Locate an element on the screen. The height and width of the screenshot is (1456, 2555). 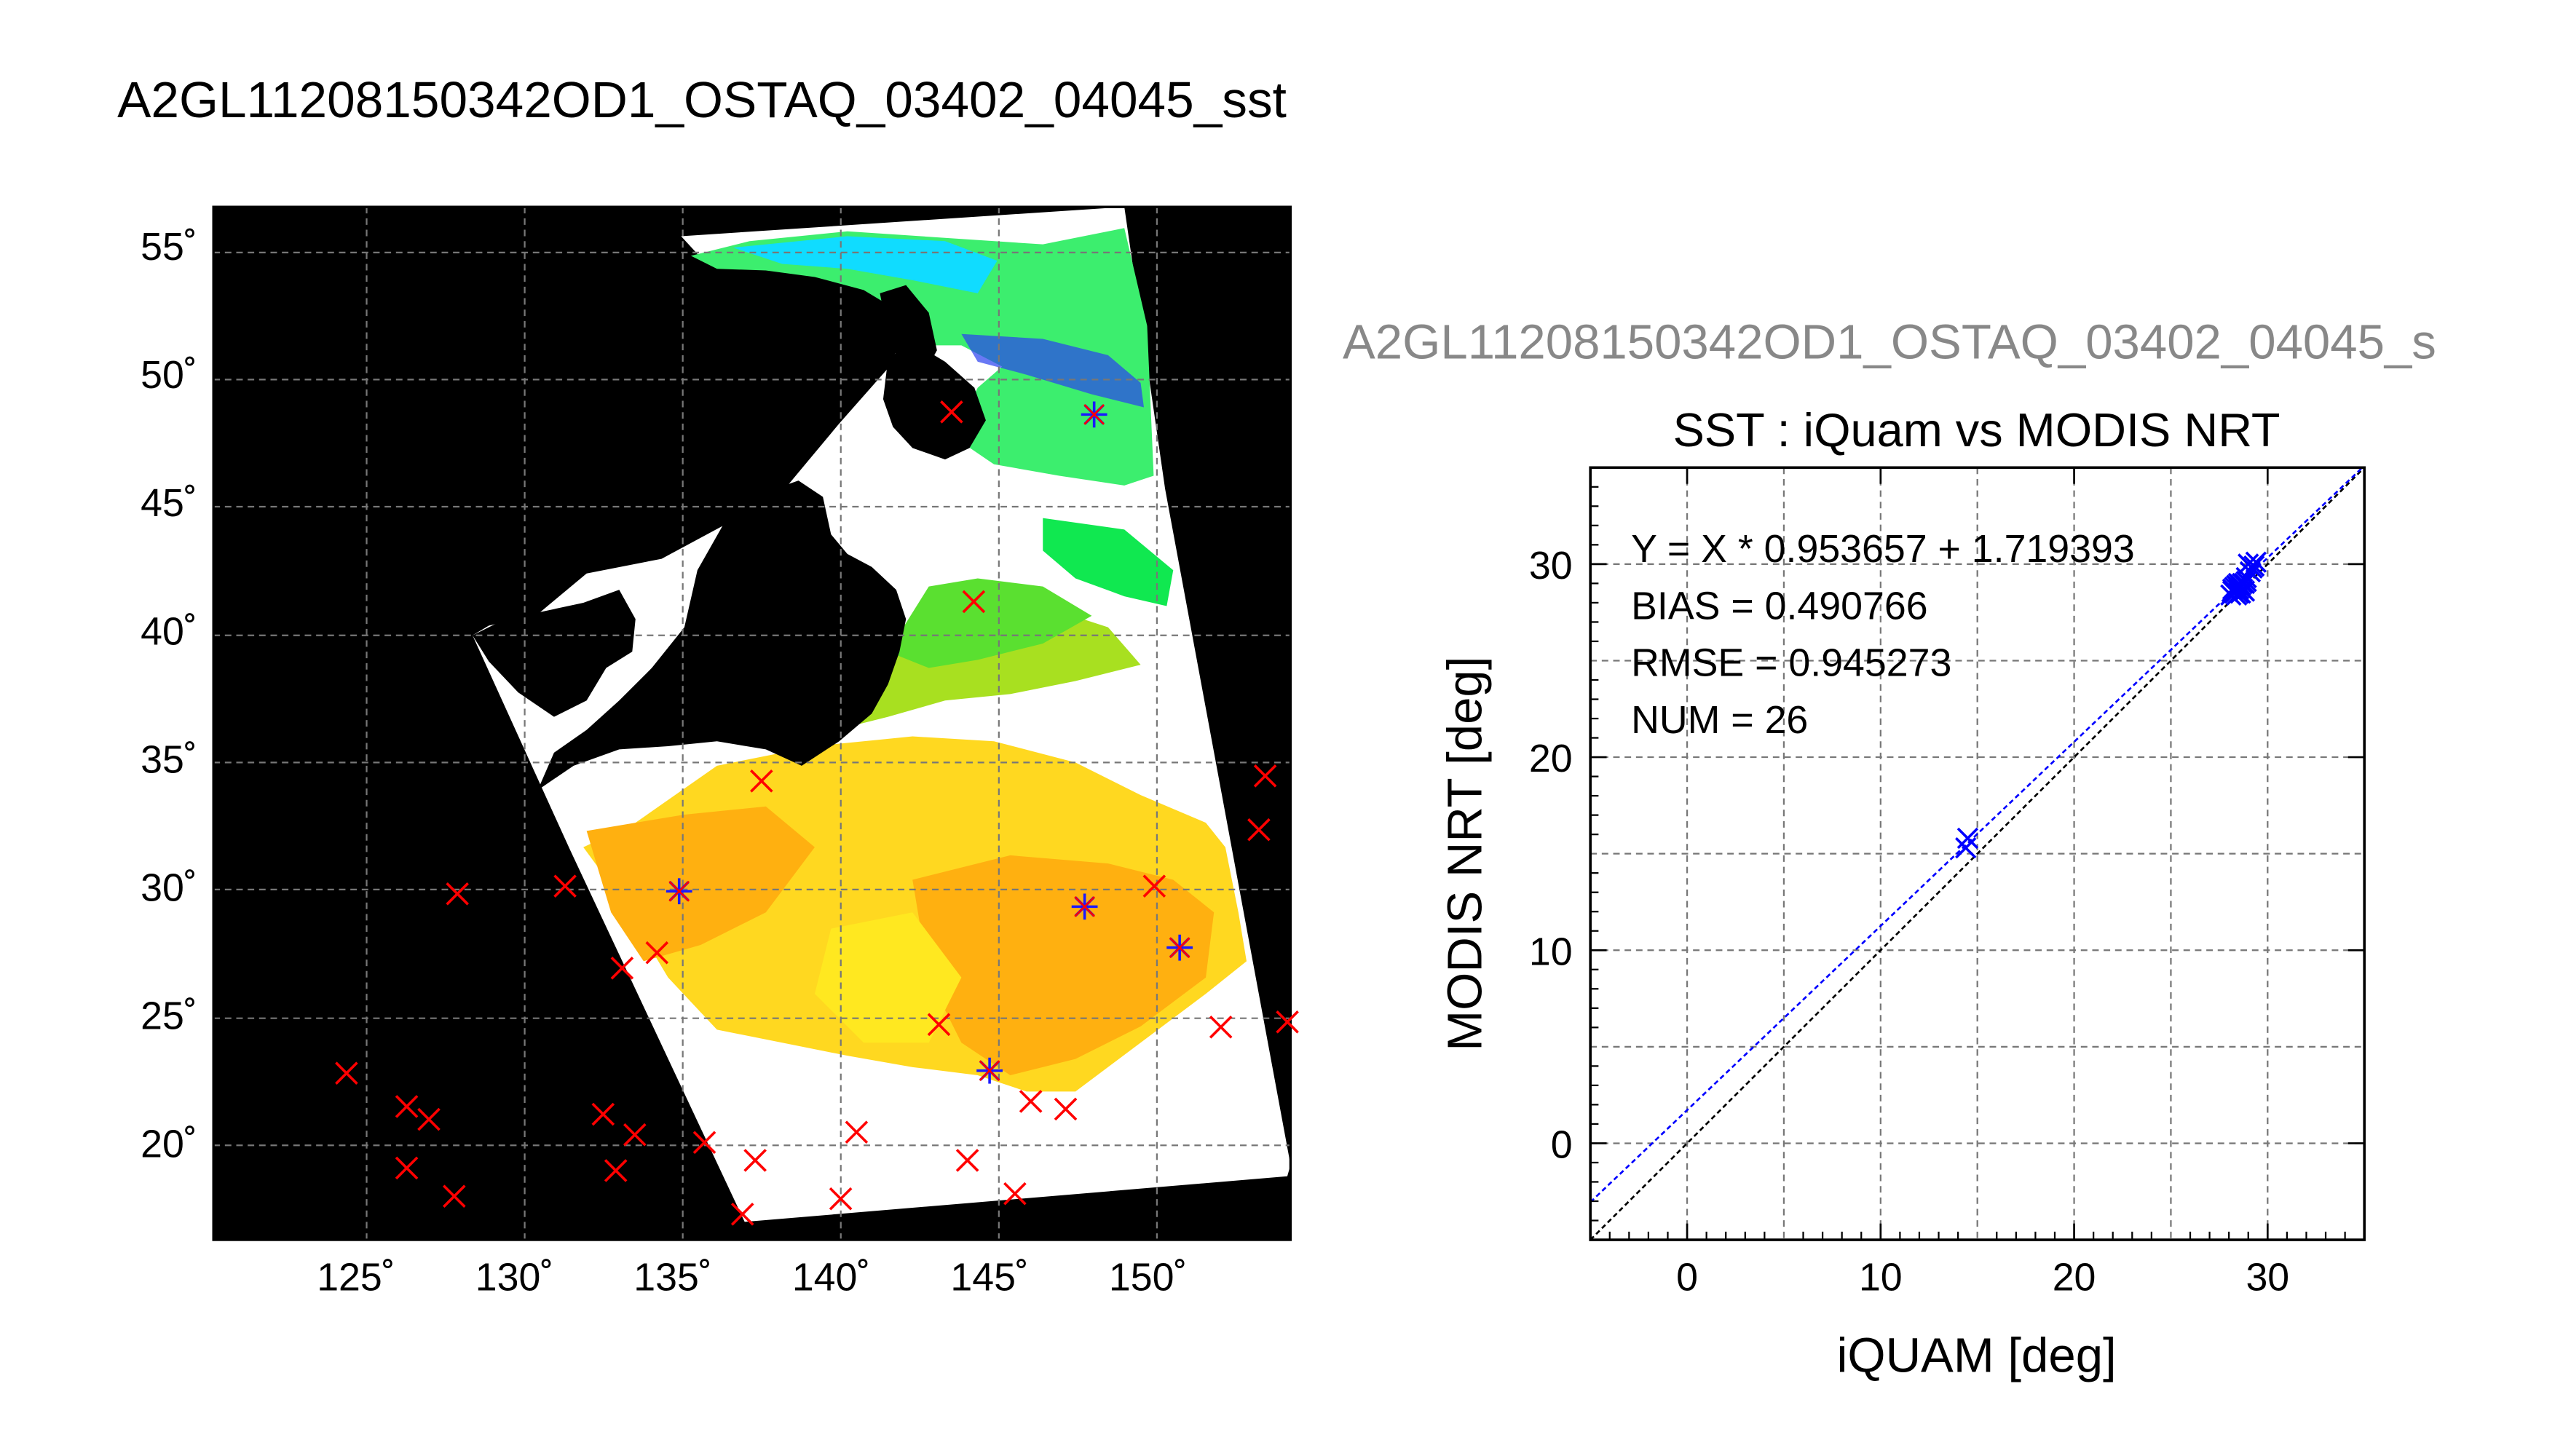
sst-field-north-cool is located at coordinates (865, 264).